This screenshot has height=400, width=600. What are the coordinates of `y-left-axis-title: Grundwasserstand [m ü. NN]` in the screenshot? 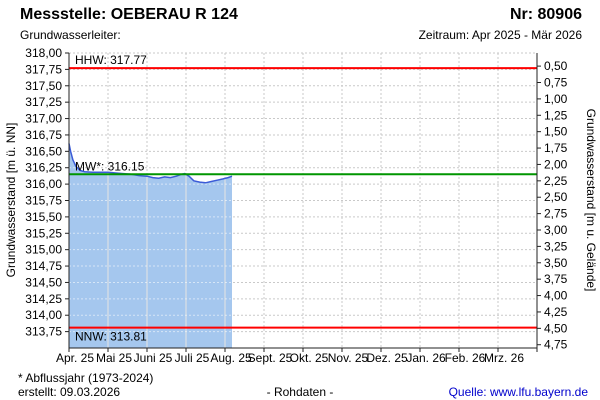 It's located at (11, 200).